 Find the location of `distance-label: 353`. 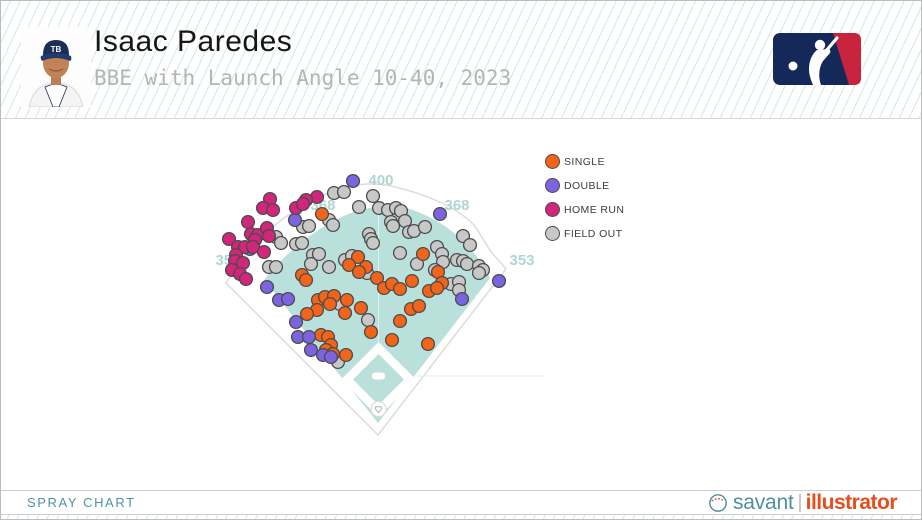

distance-label: 353 is located at coordinates (522, 260).